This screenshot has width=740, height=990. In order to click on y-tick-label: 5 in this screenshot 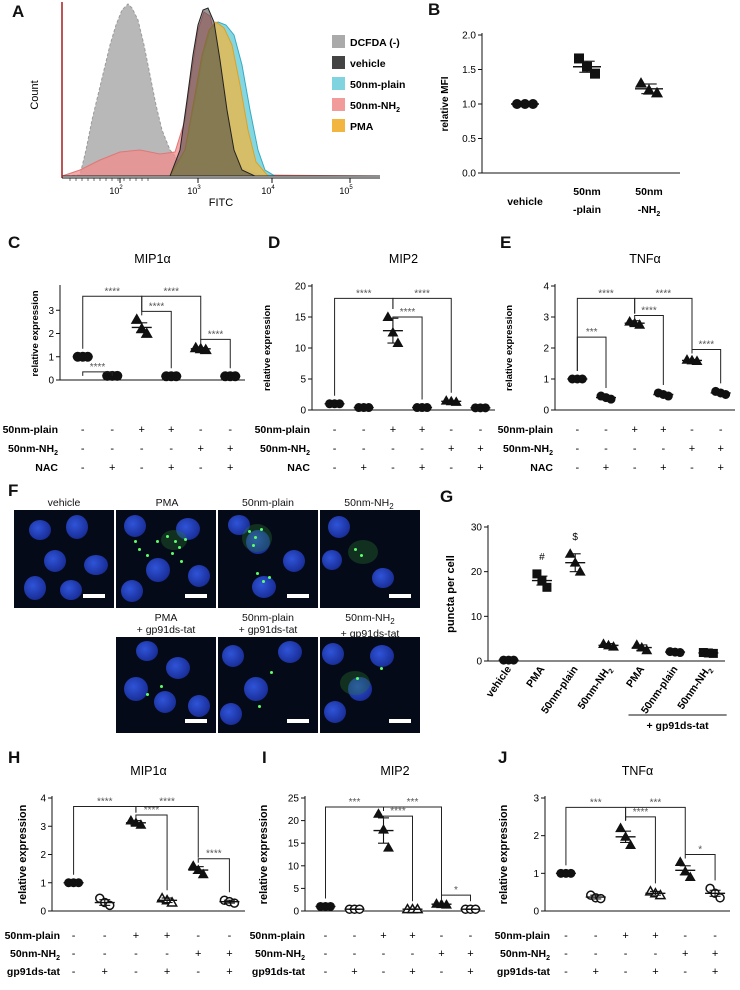, I will do `click(303, 380)`.